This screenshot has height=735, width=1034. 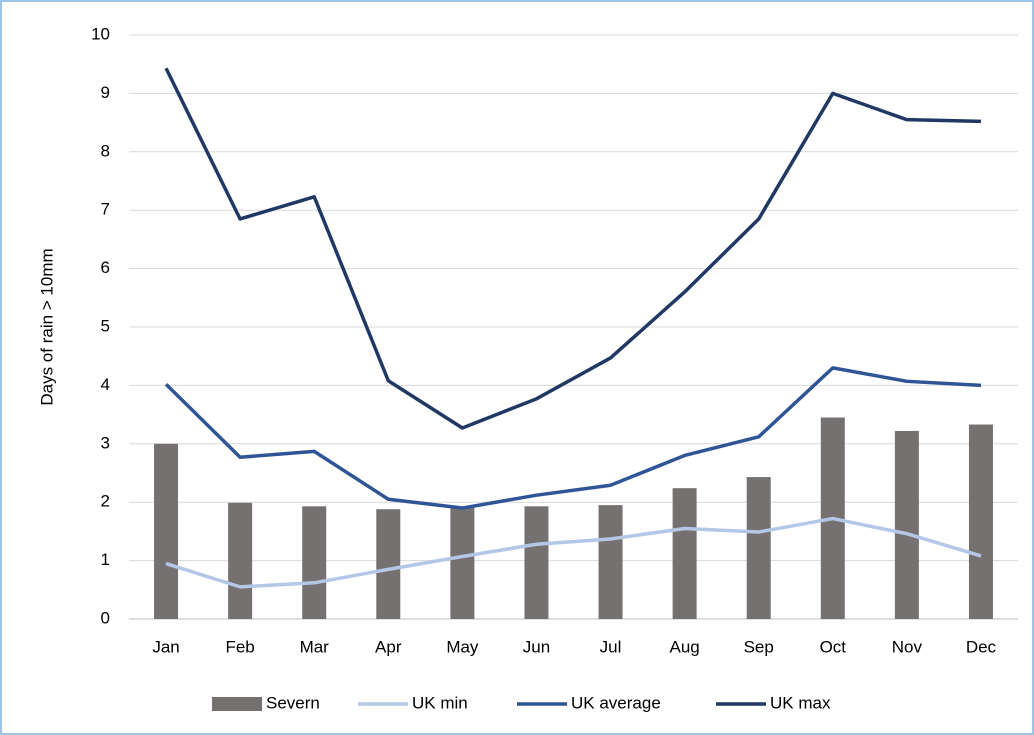 What do you see at coordinates (907, 646) in the screenshot?
I see `x-tick-label: Nov` at bounding box center [907, 646].